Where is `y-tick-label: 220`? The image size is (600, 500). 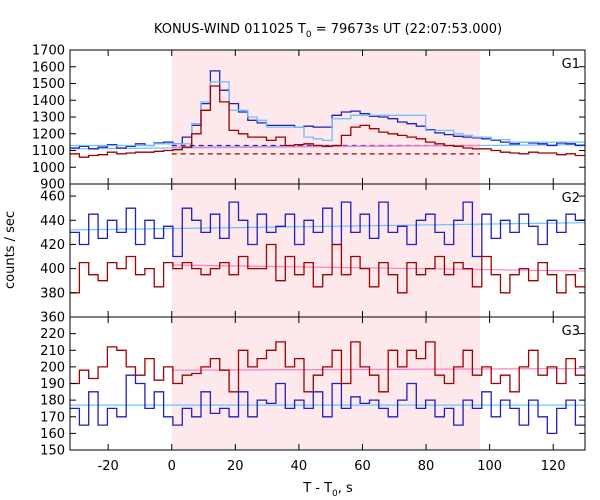 y-tick-label: 220 is located at coordinates (52, 334).